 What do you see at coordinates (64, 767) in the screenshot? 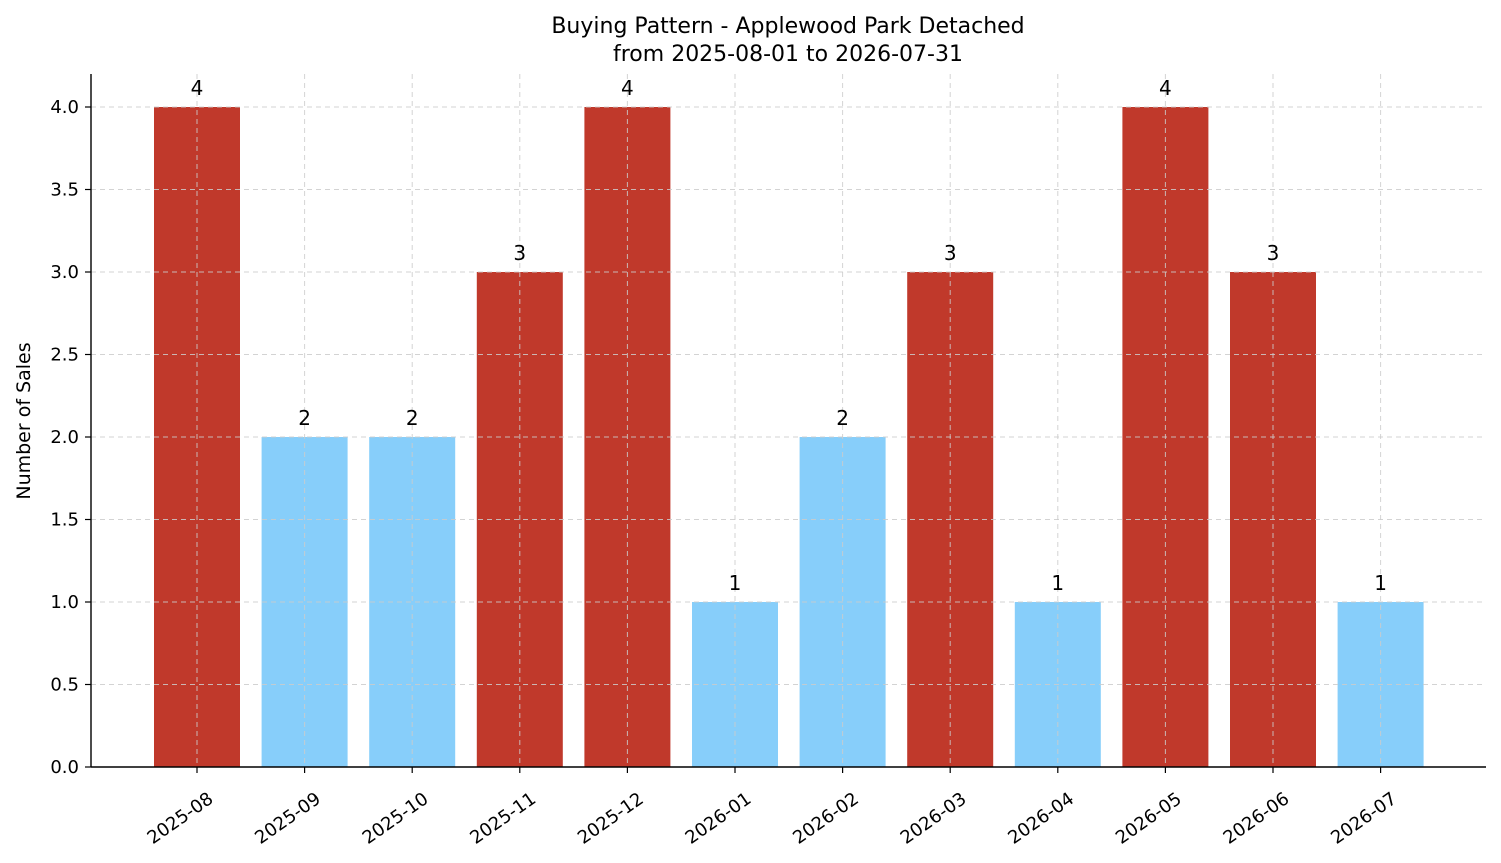
I see `y-tick-label: 0.0` at bounding box center [64, 767].